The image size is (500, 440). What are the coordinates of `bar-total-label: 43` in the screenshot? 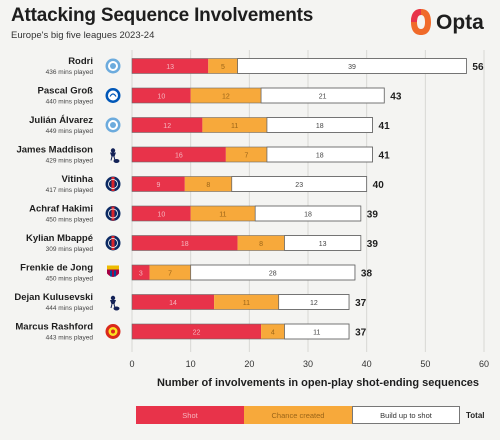 It's located at (396, 97).